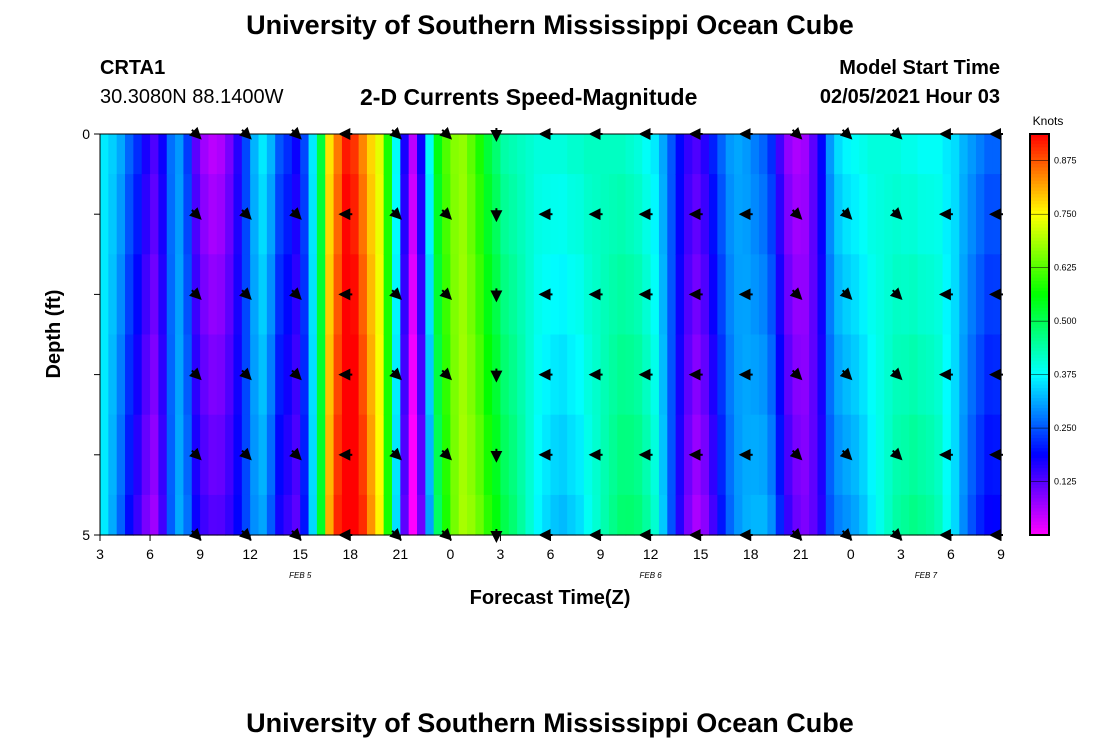 The image size is (1100, 750). Describe the element at coordinates (1065, 321) in the screenshot. I see `colorbar-tick-label: 0.500` at that location.